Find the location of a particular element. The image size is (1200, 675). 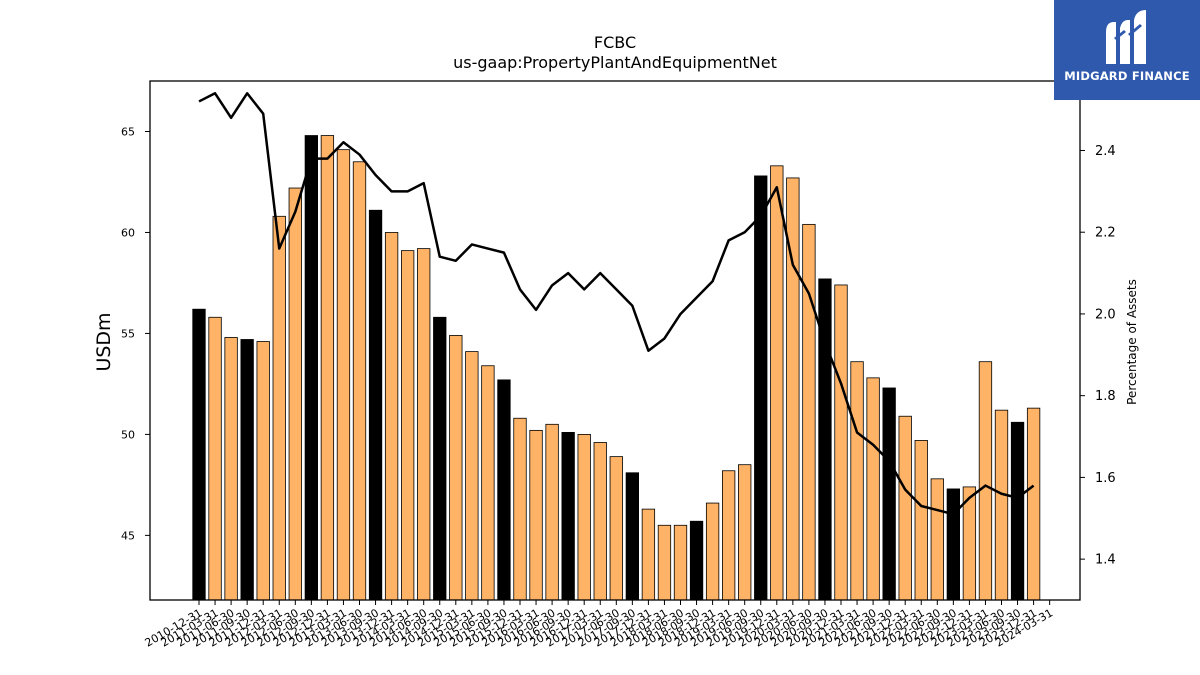

y2-axis-label: Percentage of Assets is located at coordinates (1132, 342).